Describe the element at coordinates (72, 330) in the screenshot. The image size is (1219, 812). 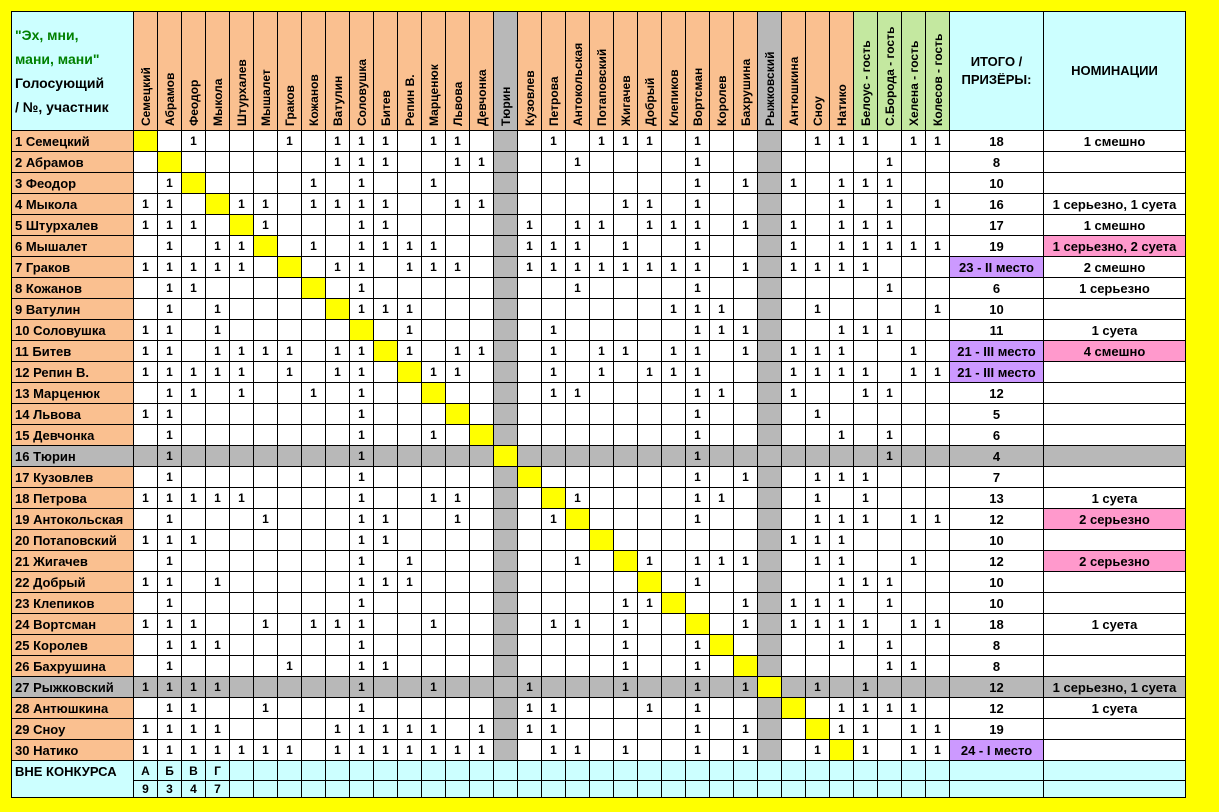
I see `row-label: 10 Соловушка` at that location.